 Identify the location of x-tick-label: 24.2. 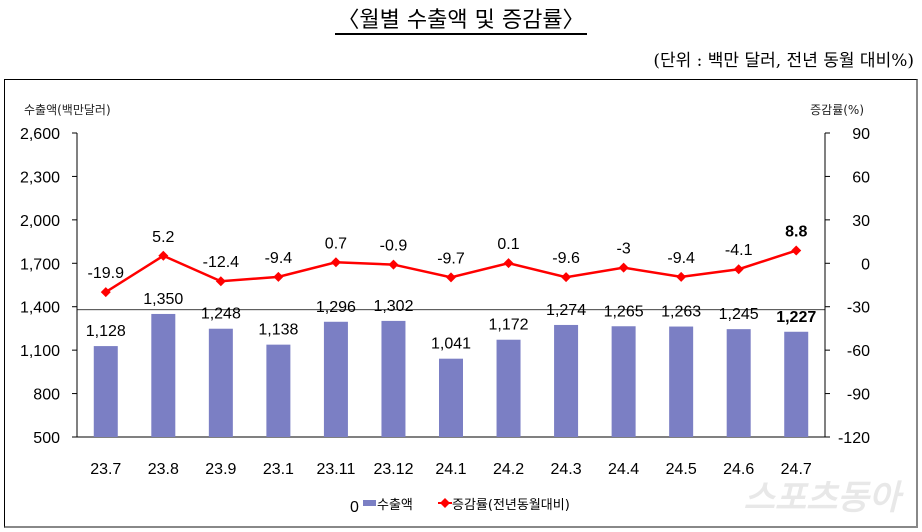
(508, 469).